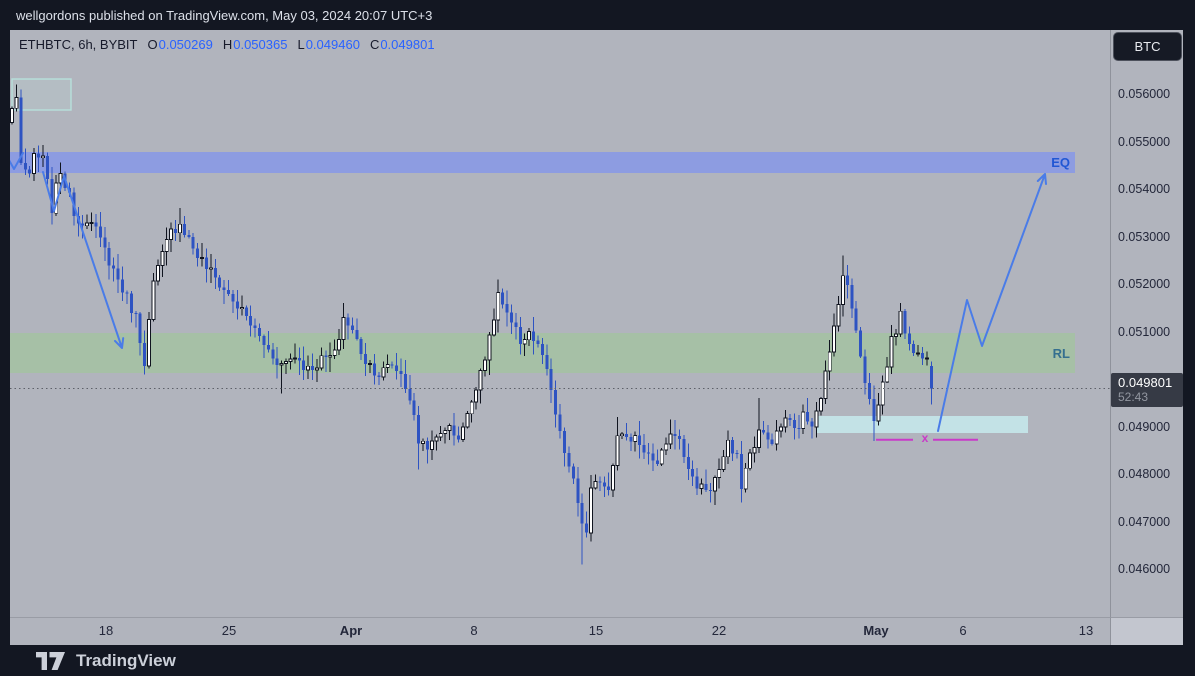 Image resolution: width=1195 pixels, height=676 pixels. What do you see at coordinates (1060, 162) in the screenshot?
I see `eq-zone-label: EQ` at bounding box center [1060, 162].